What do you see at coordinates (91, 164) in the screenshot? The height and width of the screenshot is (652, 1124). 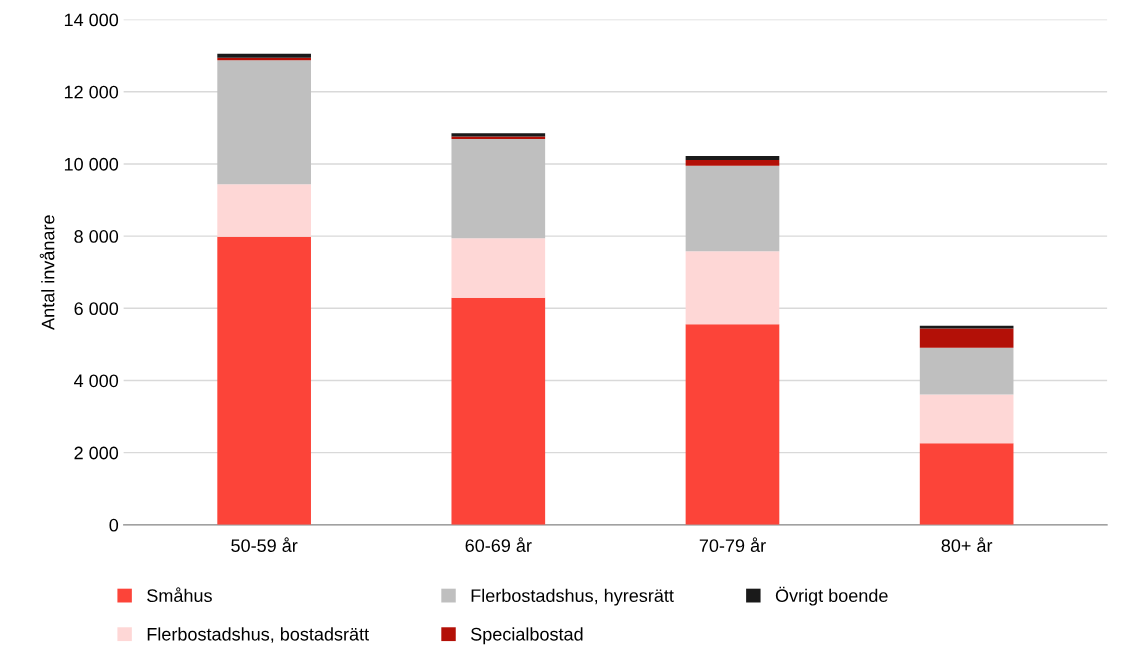 I see `y-tick-label: 10 000` at bounding box center [91, 164].